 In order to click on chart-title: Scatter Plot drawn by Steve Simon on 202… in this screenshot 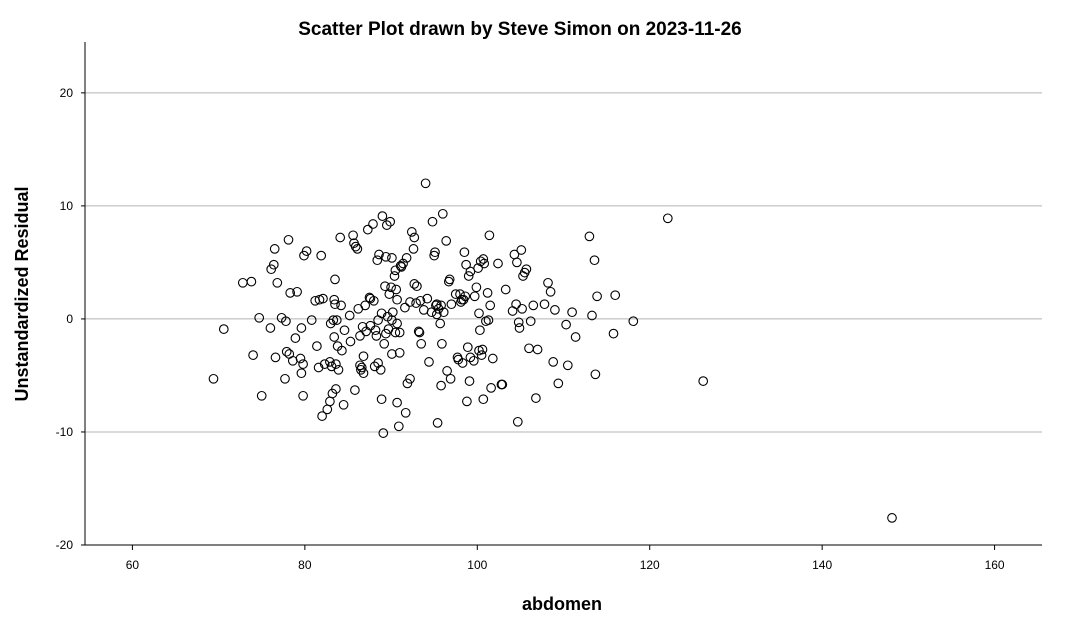, I will do `click(520, 29)`.